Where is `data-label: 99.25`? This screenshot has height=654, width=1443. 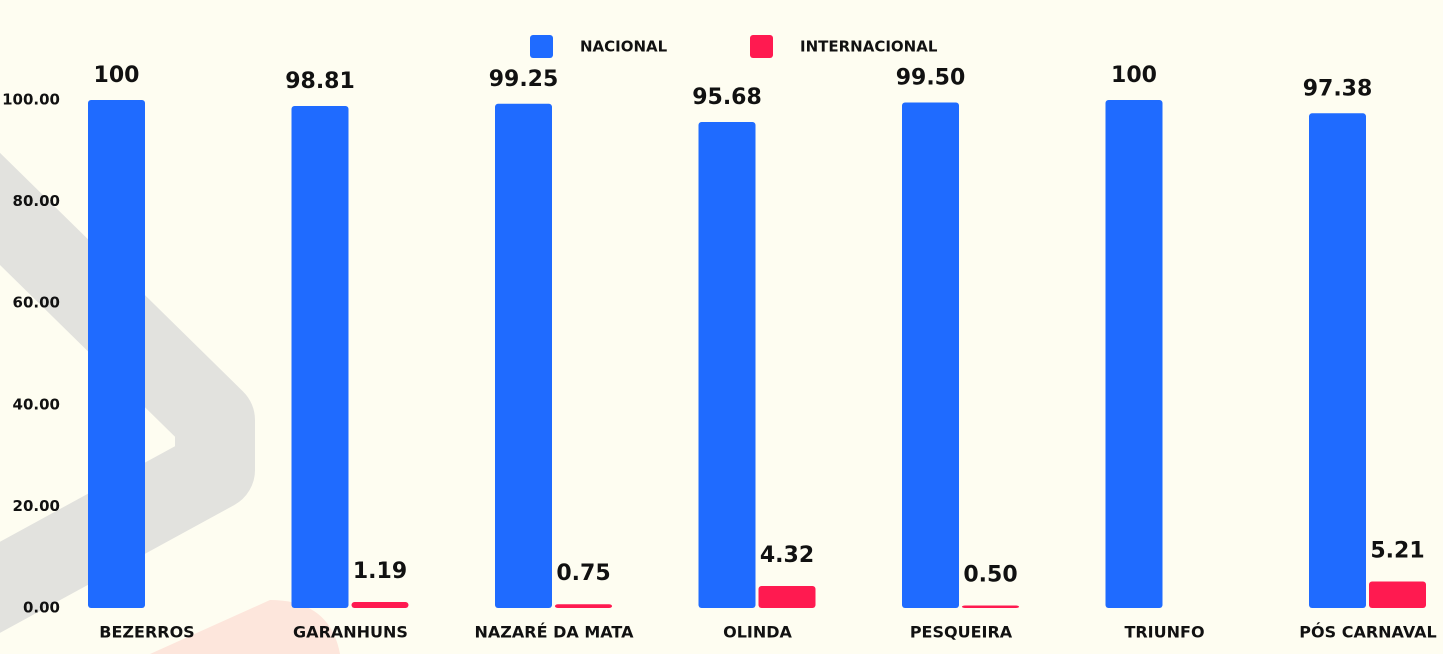
data-label: 99.25 is located at coordinates (524, 79).